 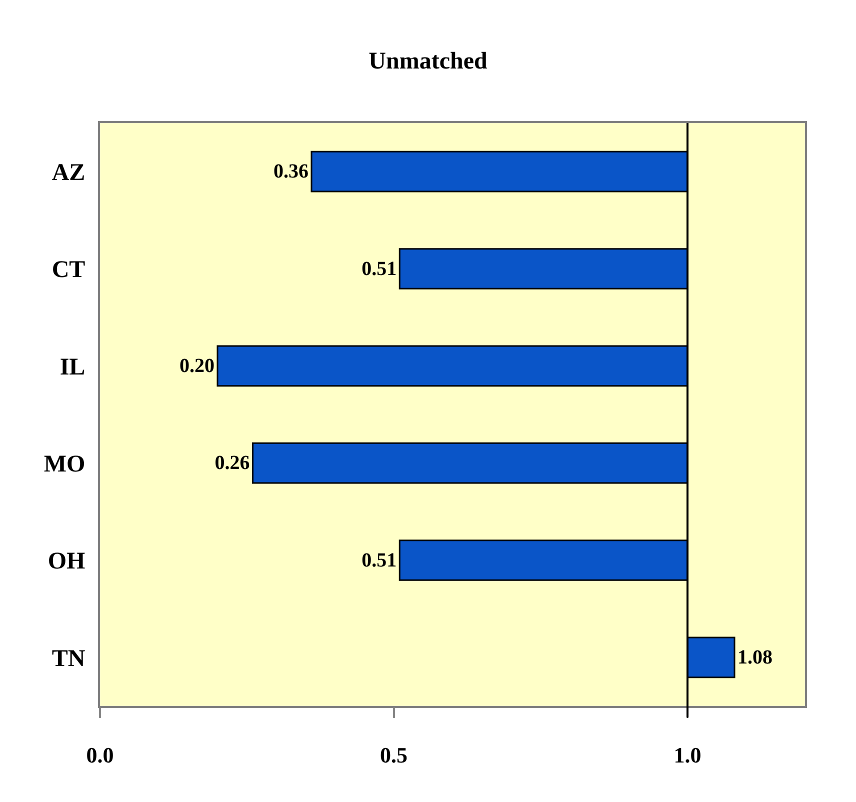 I want to click on data-label: 0.20, so click(x=197, y=365).